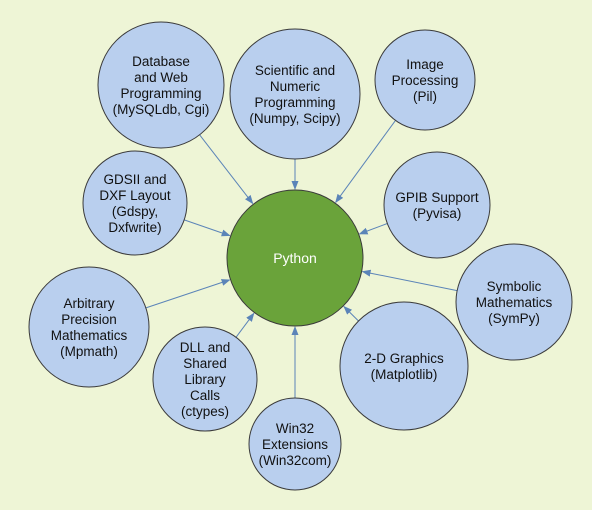  Describe the element at coordinates (373, 229) in the screenshot. I see `edge-gpib-support` at that location.